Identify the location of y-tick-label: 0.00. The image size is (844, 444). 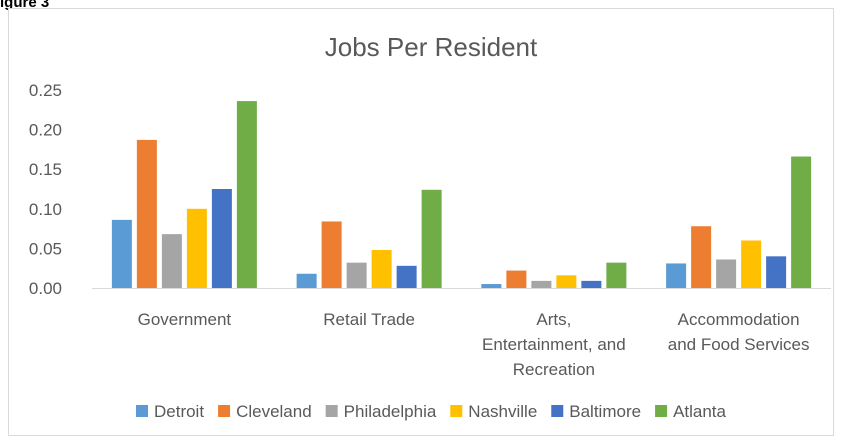
(45, 288).